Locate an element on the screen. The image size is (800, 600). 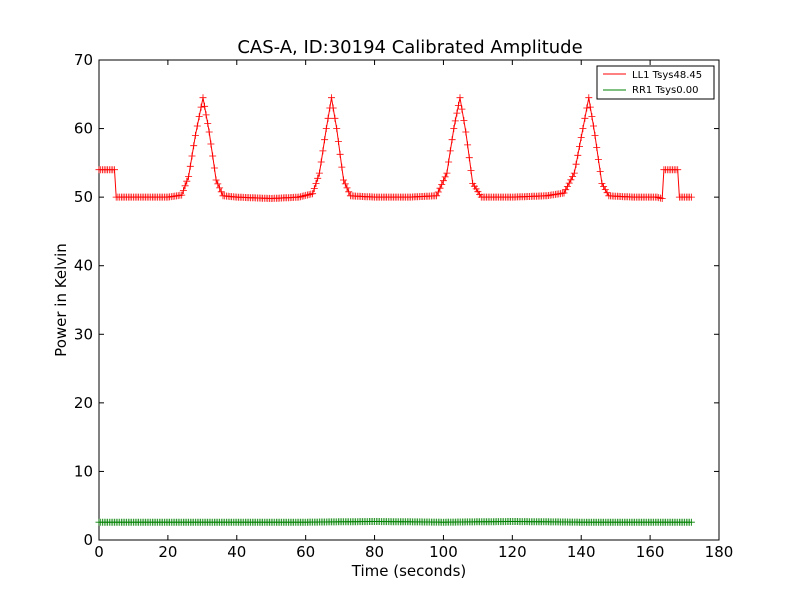
x-tick-label: 180 is located at coordinates (719, 552).